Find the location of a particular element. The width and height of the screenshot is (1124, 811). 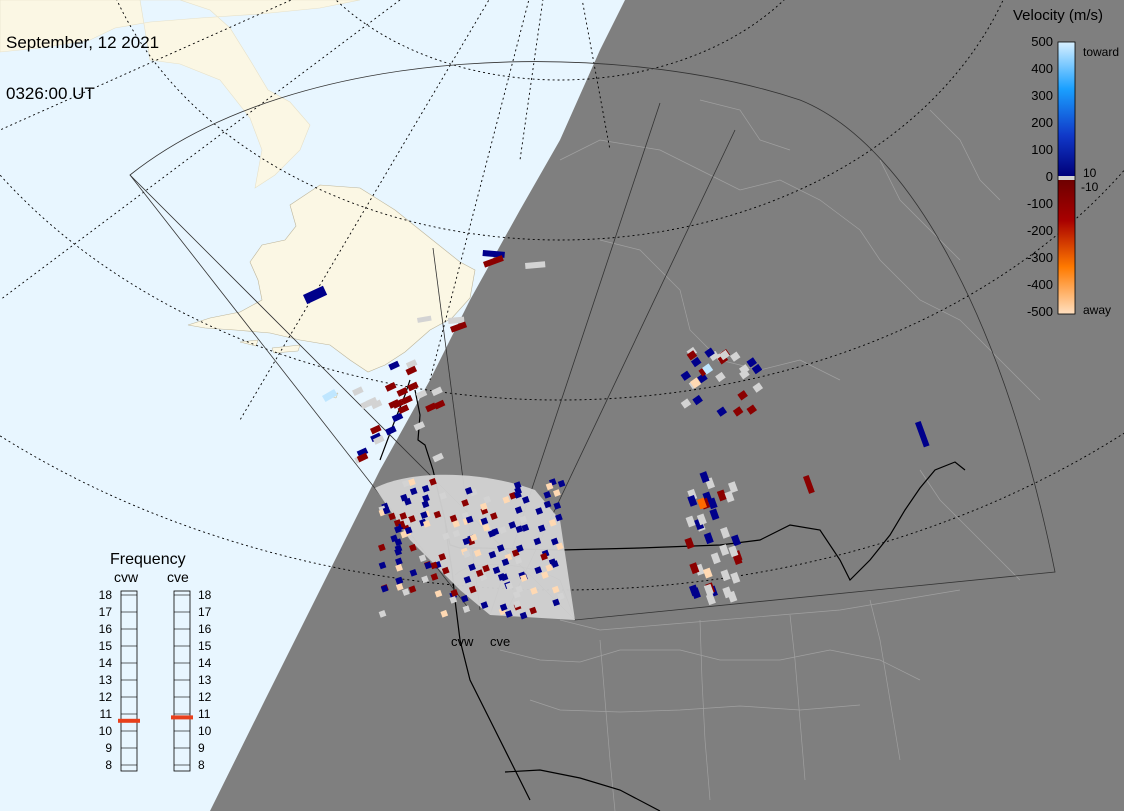

frequency-column-cve is located at coordinates (182, 681).